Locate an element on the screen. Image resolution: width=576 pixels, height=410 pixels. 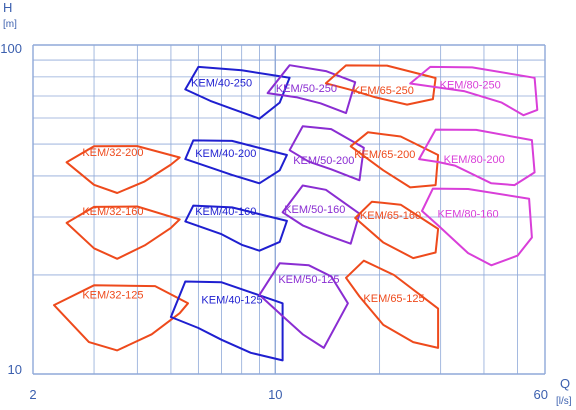
region-label: KEM/40-250 is located at coordinates (221, 84).